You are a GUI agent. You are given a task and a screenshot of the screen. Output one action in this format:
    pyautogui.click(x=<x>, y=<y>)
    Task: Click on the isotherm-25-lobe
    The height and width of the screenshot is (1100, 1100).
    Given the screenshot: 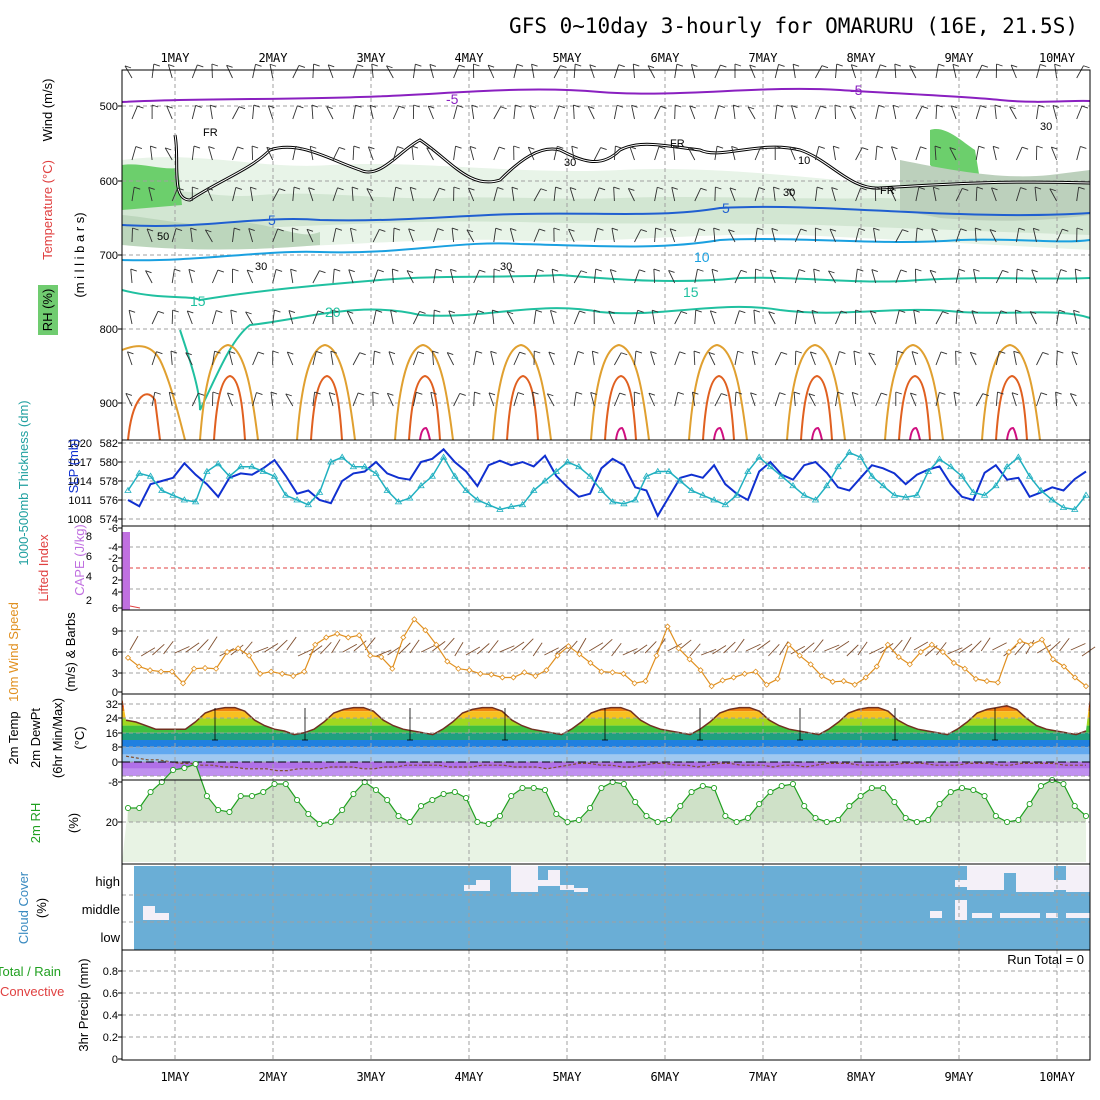 What is the action you would take?
    pyautogui.click(x=914, y=392)
    